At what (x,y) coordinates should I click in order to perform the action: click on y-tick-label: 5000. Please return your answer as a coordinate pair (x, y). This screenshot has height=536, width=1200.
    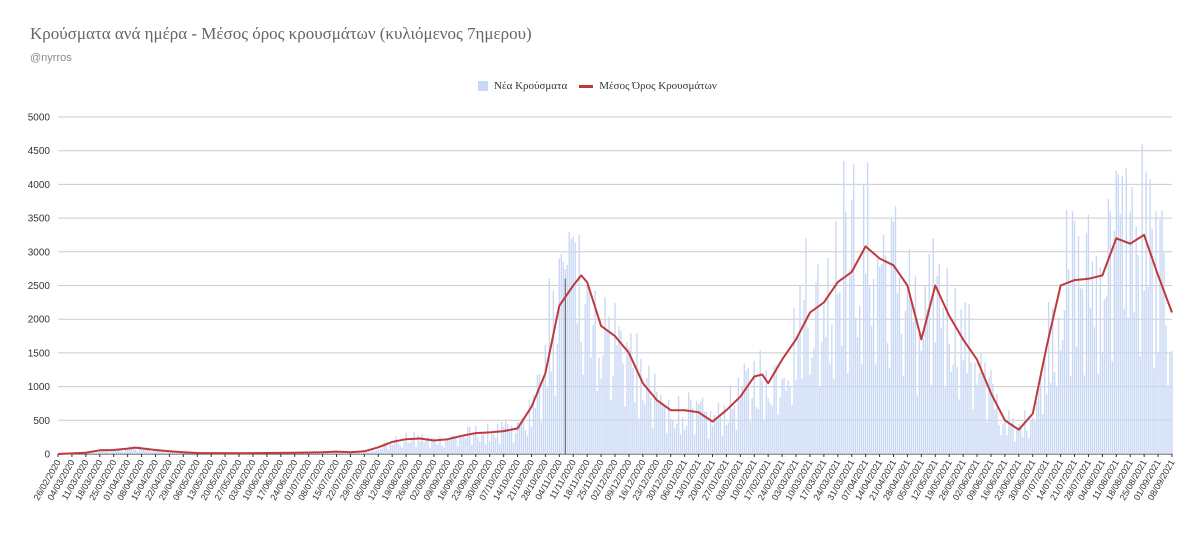
    Looking at the image, I should click on (39, 118).